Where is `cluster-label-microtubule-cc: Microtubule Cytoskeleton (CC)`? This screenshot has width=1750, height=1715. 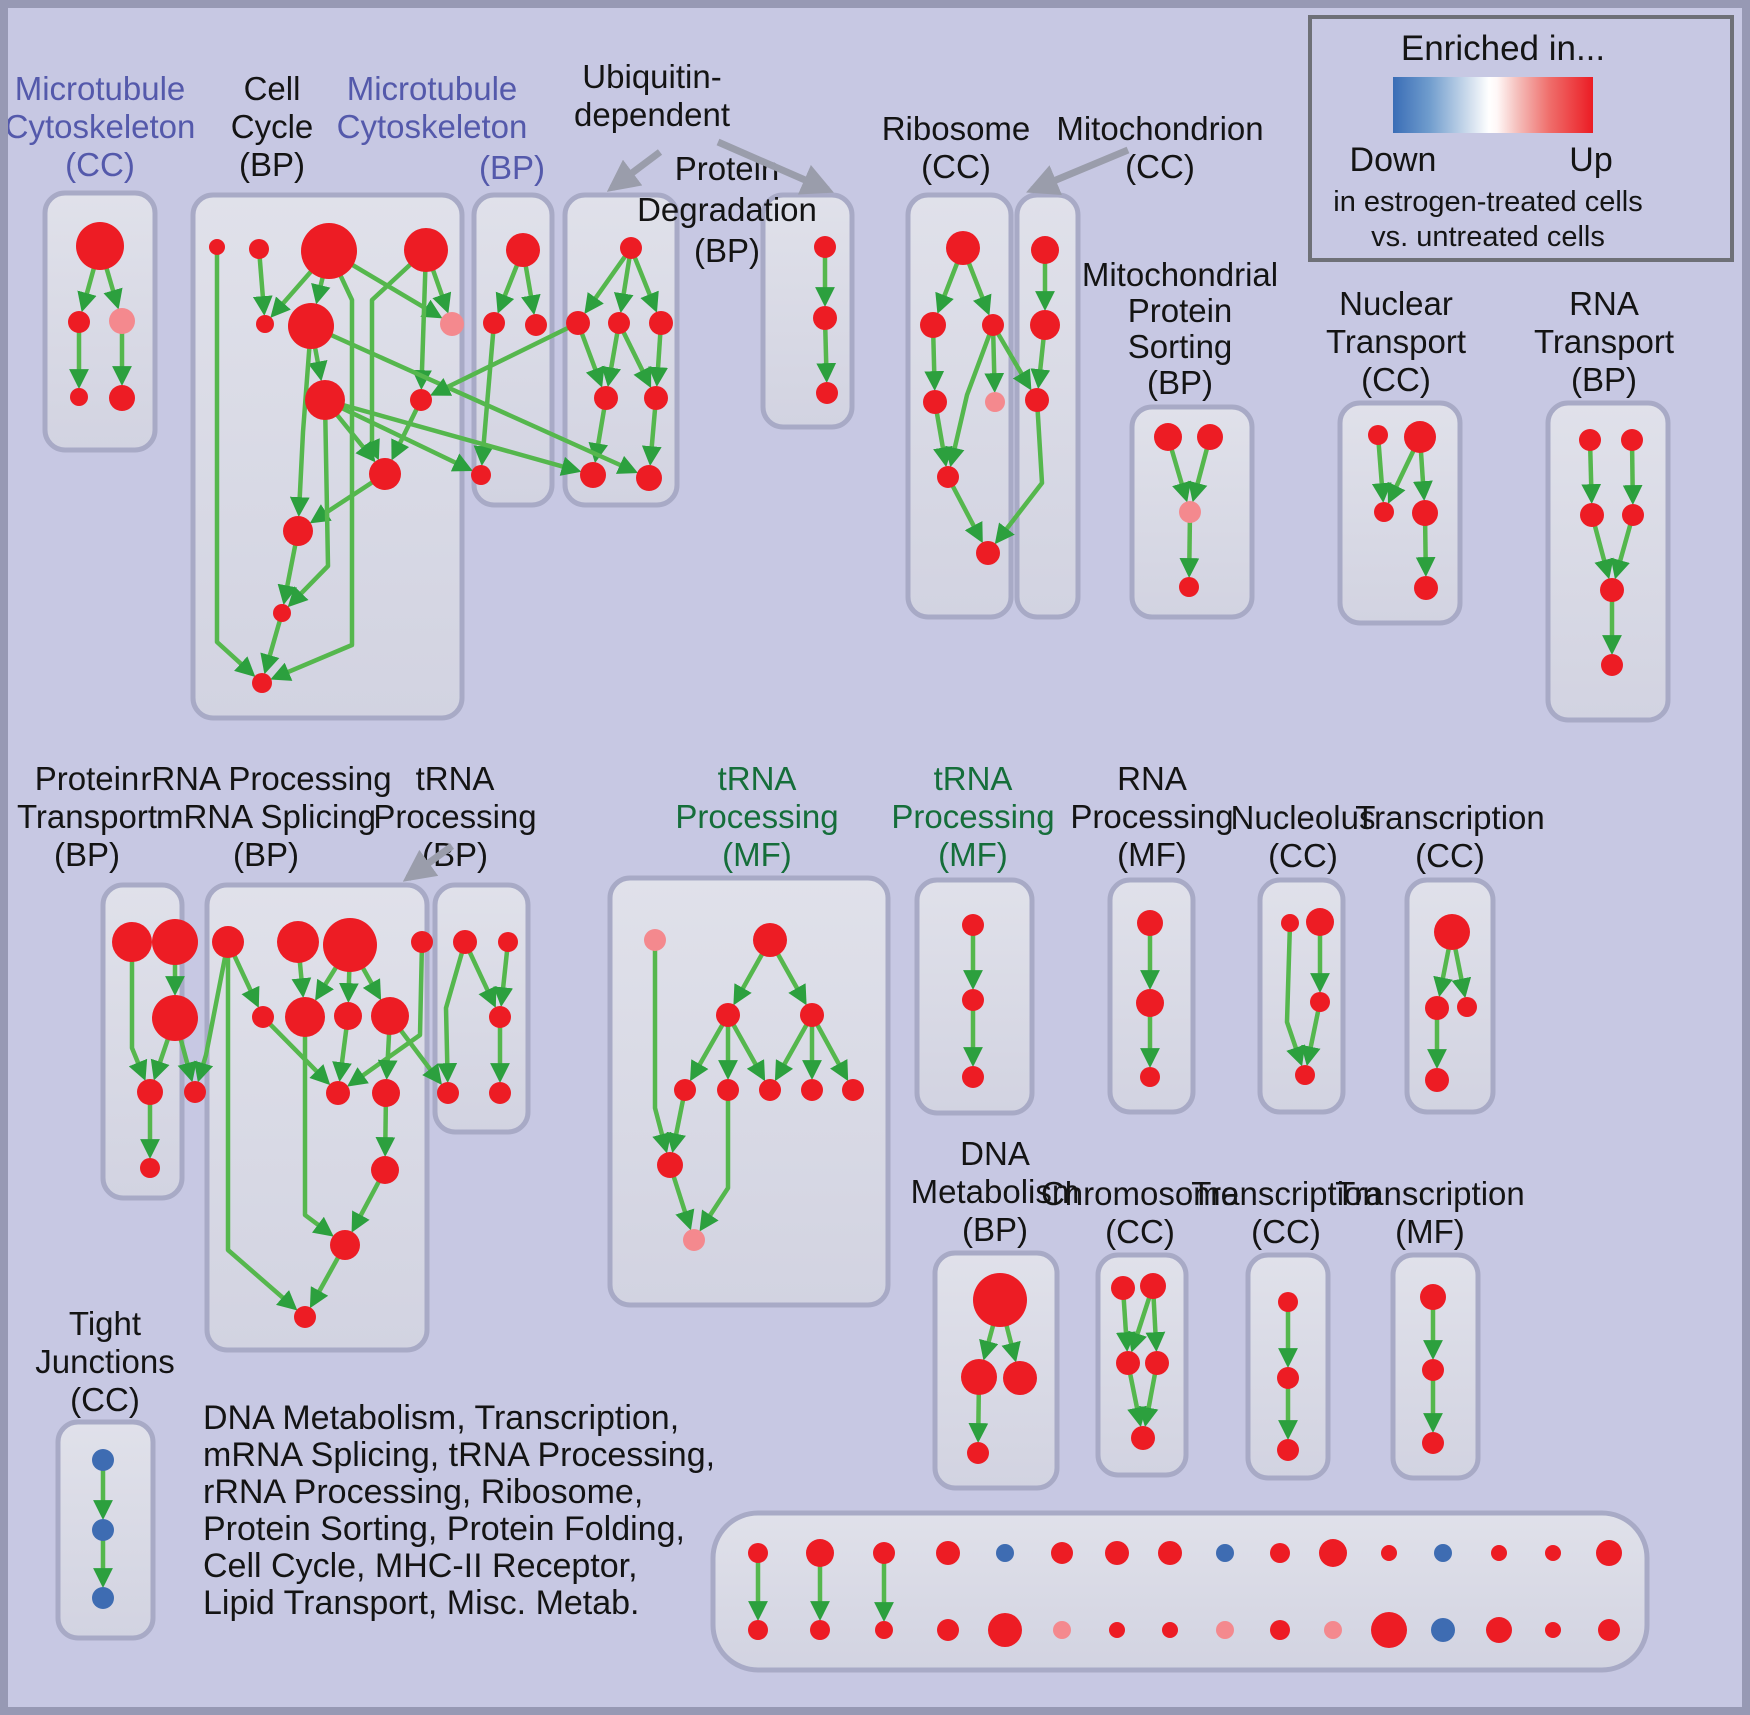 cluster-label-microtubule-cc: Microtubule Cytoskeleton (CC) is located at coordinates (100, 126).